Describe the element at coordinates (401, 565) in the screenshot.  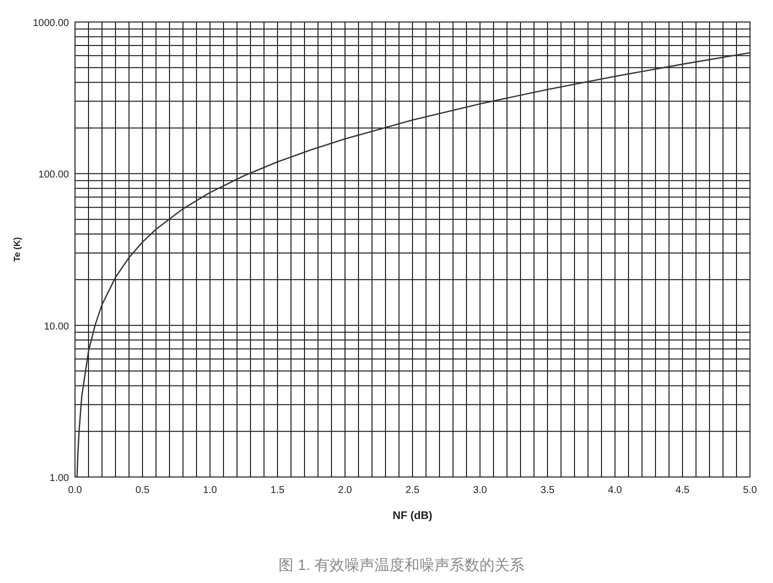
I see `caption: 图 1. 有效噪声温度和噪声系数的关系` at that location.